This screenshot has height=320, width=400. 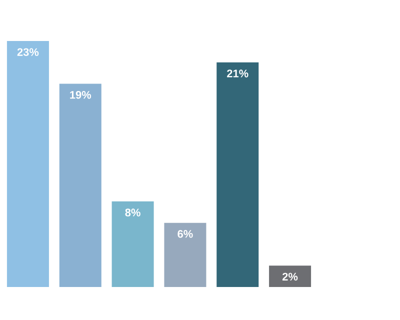 I want to click on data-label: 2%, so click(x=290, y=276).